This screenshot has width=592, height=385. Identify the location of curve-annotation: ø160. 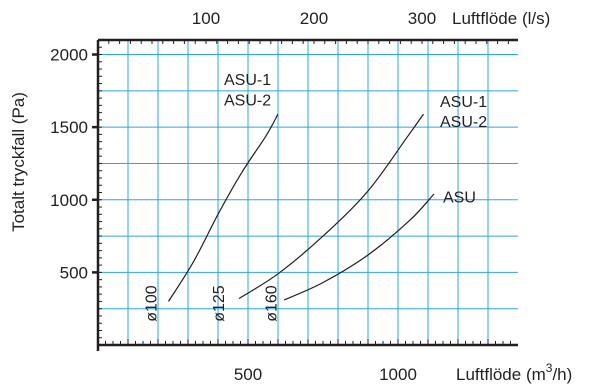
(272, 303).